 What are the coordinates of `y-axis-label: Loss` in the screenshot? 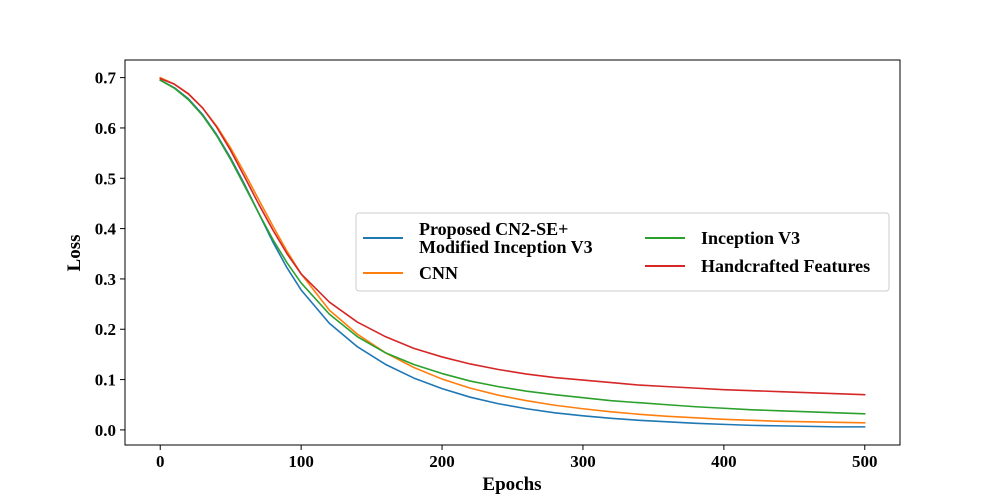 It's located at (74, 253).